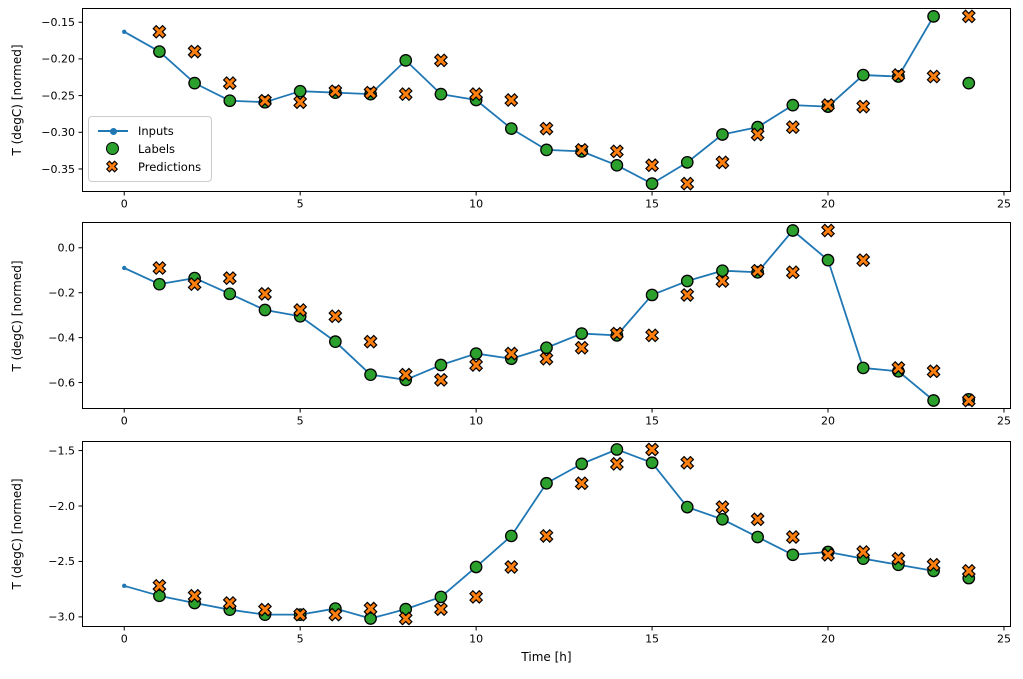  I want to click on x-tick-label: 20, so click(828, 421).